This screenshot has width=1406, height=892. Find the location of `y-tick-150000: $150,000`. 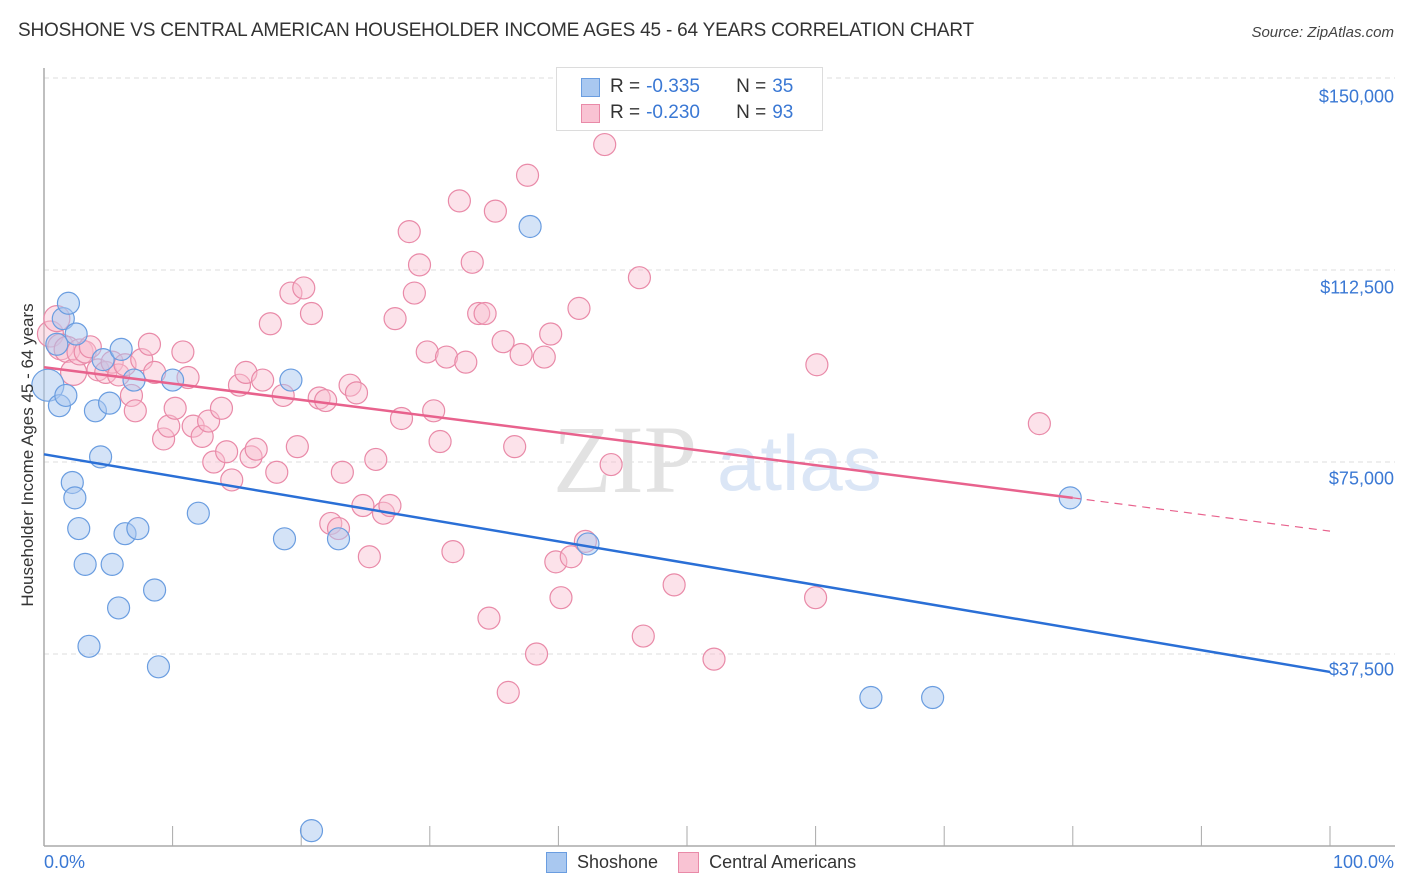

y-tick-150000: $150,000 is located at coordinates (1356, 96).